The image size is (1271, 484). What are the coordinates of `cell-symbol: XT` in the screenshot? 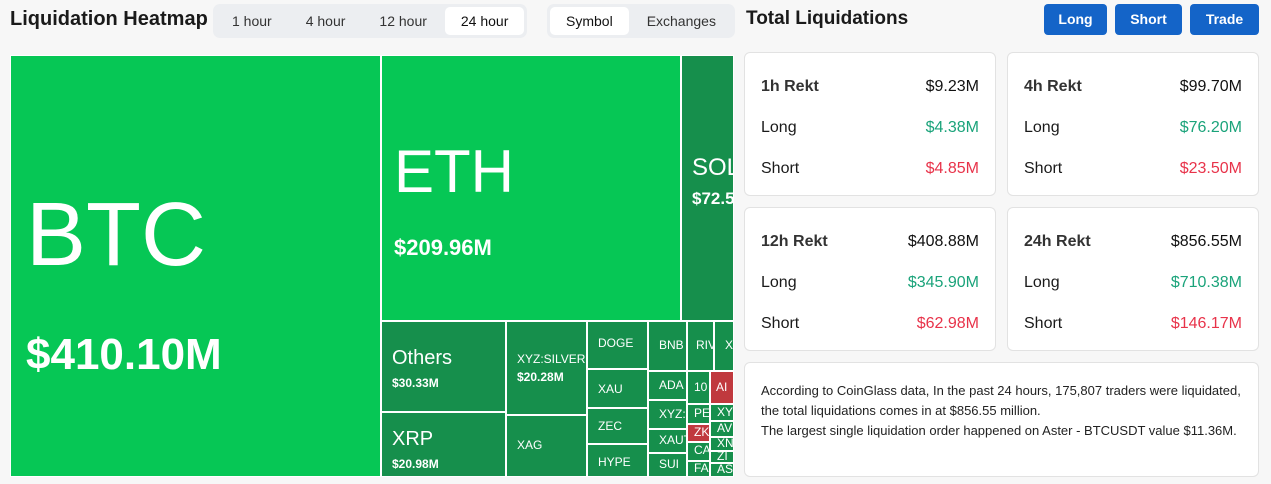 It's located at (729, 345).